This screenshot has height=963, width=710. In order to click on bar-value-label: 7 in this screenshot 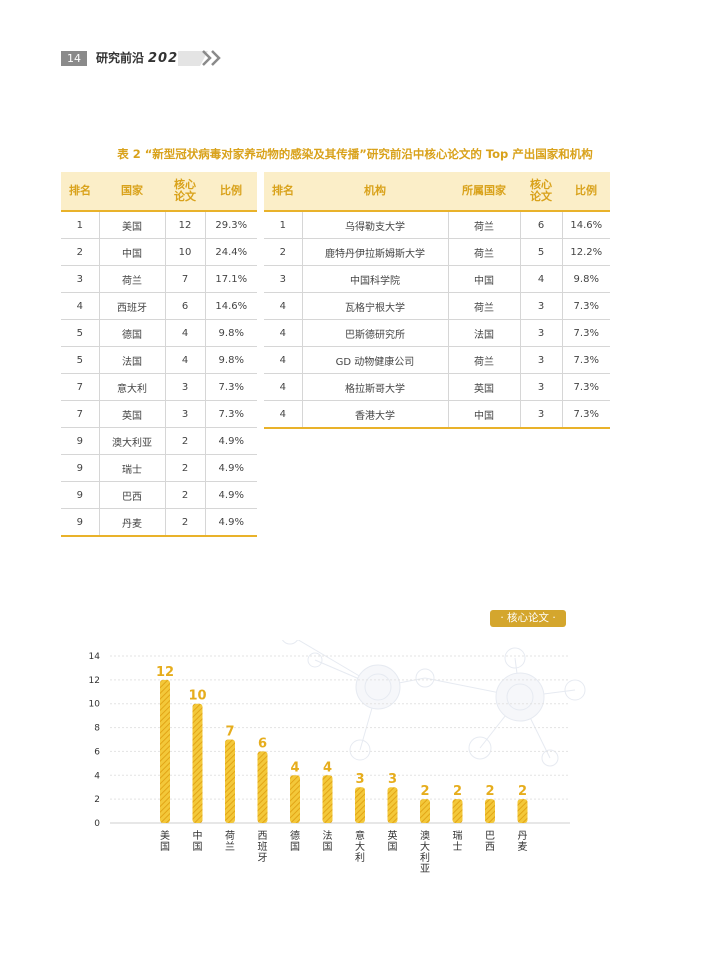, I will do `click(229, 732)`.